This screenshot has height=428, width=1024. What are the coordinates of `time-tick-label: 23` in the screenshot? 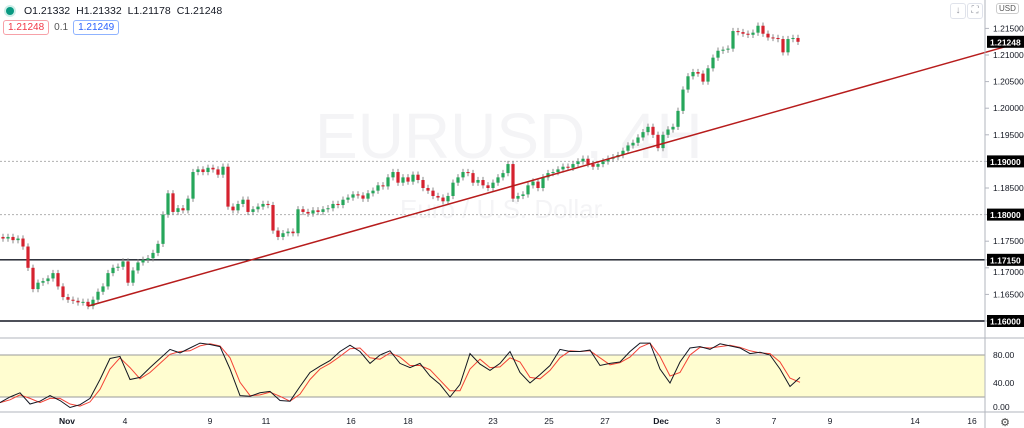 It's located at (493, 421).